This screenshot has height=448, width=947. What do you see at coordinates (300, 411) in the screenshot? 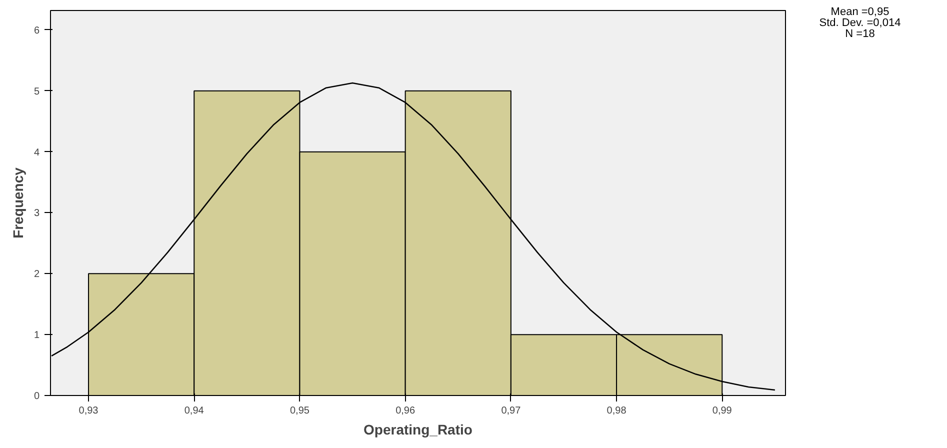
I see `x-tick-label: 0,95` at bounding box center [300, 411].